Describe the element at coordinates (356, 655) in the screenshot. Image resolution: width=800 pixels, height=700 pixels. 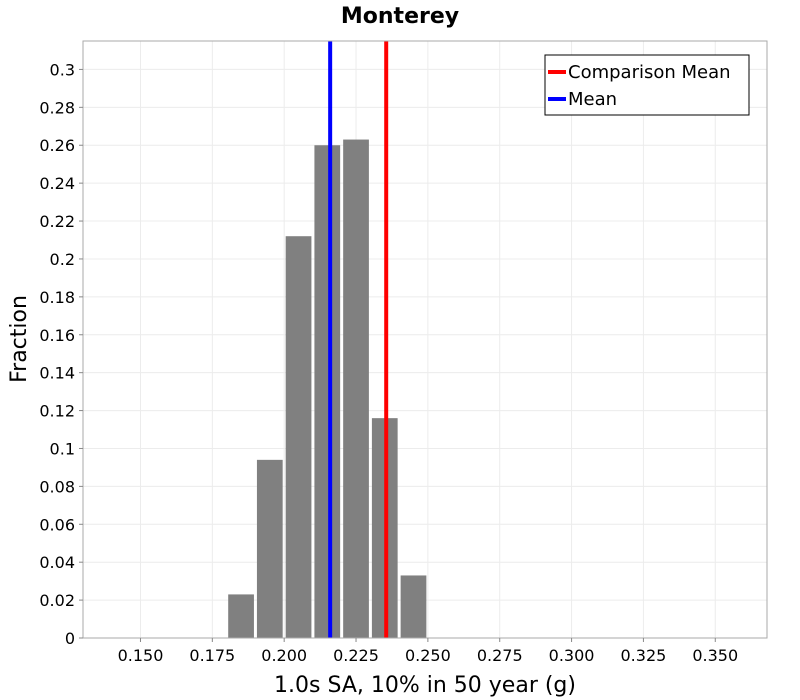
I see `x-tick-label: 0.225` at that location.